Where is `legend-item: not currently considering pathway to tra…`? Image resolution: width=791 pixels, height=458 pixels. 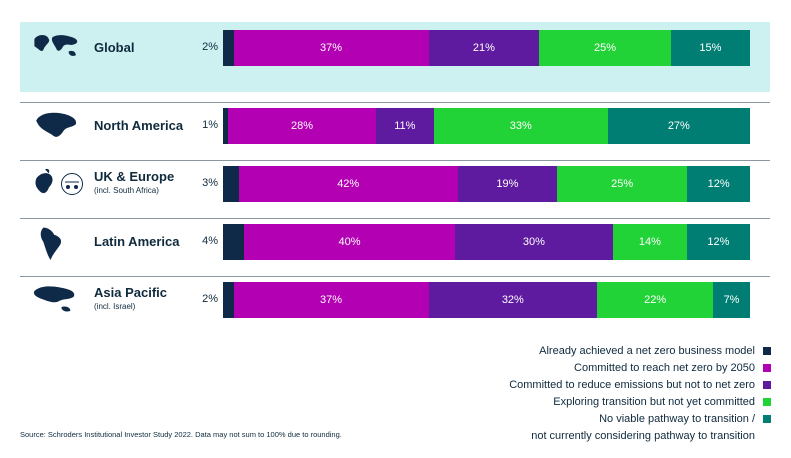
legend-item: not currently considering pathway to tra… is located at coordinates (601, 436).